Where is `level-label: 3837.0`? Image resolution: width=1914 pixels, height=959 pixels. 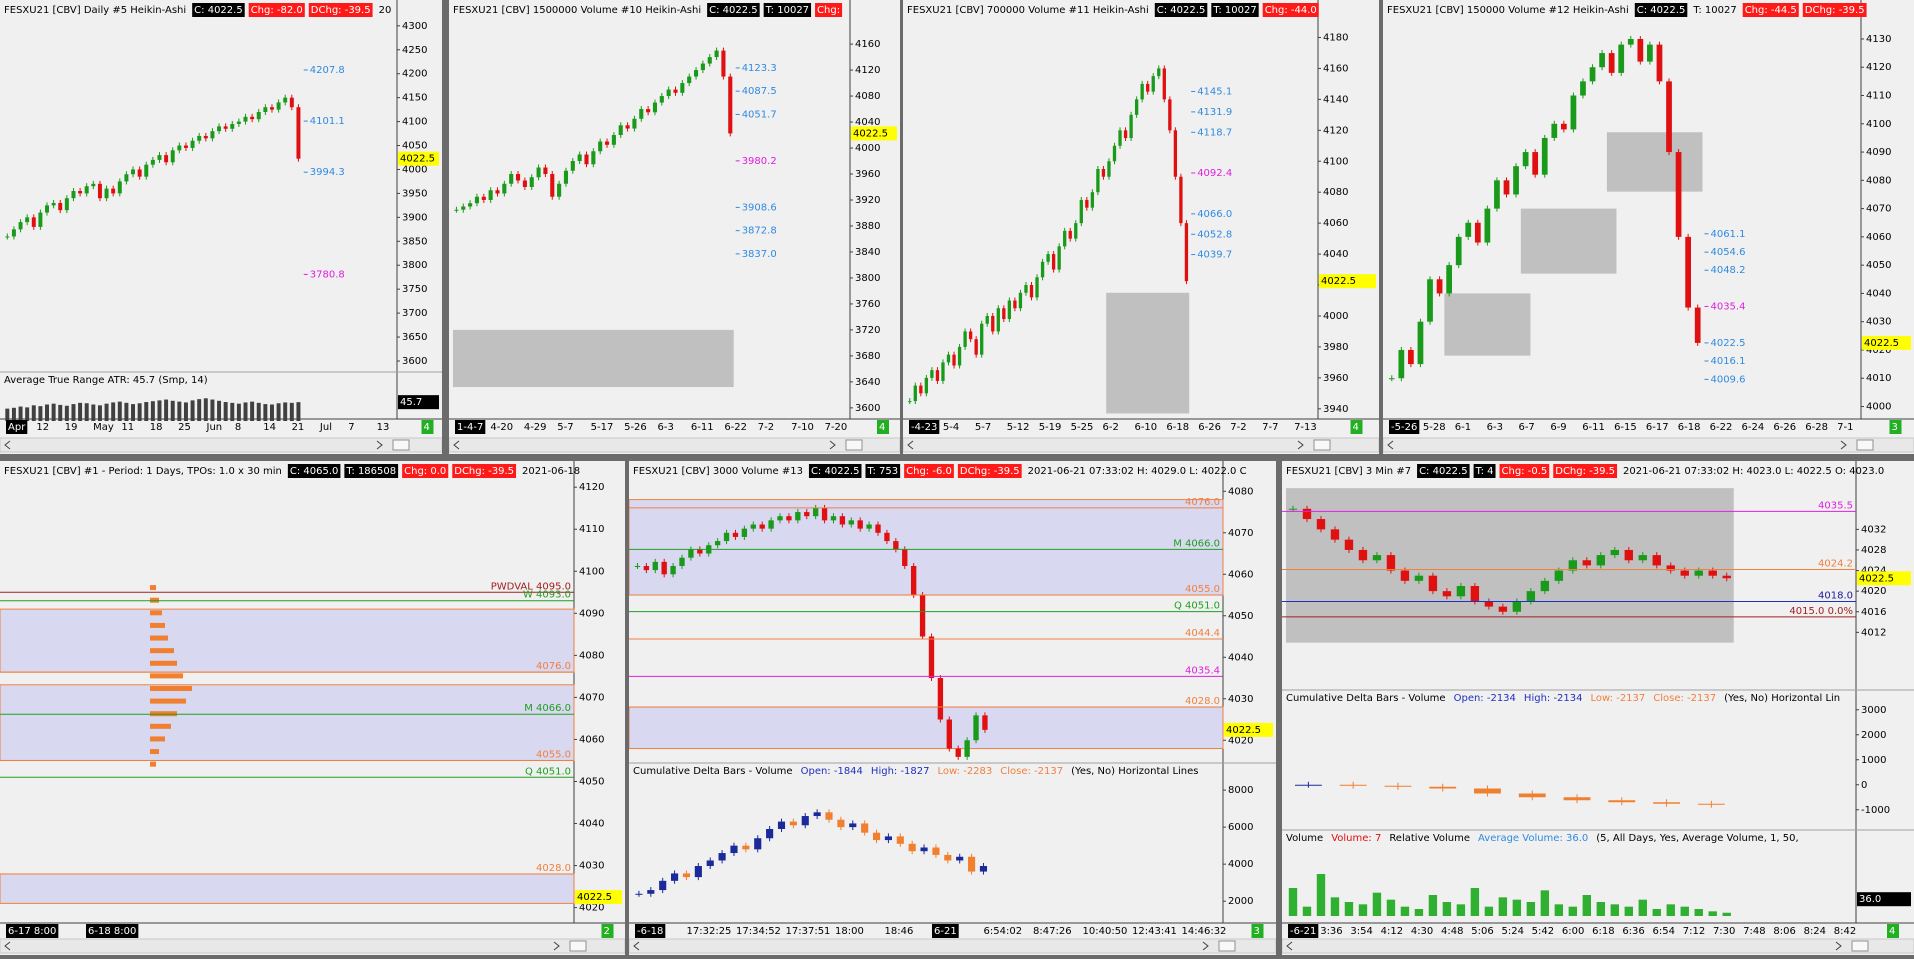
level-label: 3837.0 is located at coordinates (759, 254).